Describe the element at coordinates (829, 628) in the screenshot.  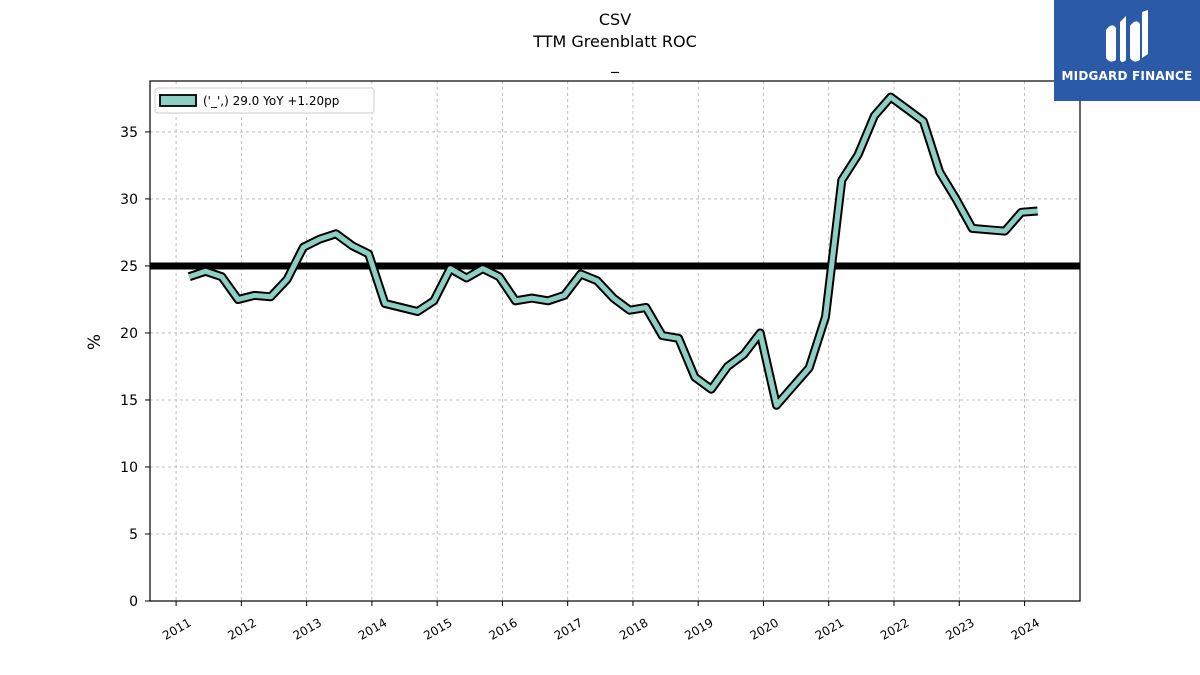
I see `x-tick-label: 2021` at that location.